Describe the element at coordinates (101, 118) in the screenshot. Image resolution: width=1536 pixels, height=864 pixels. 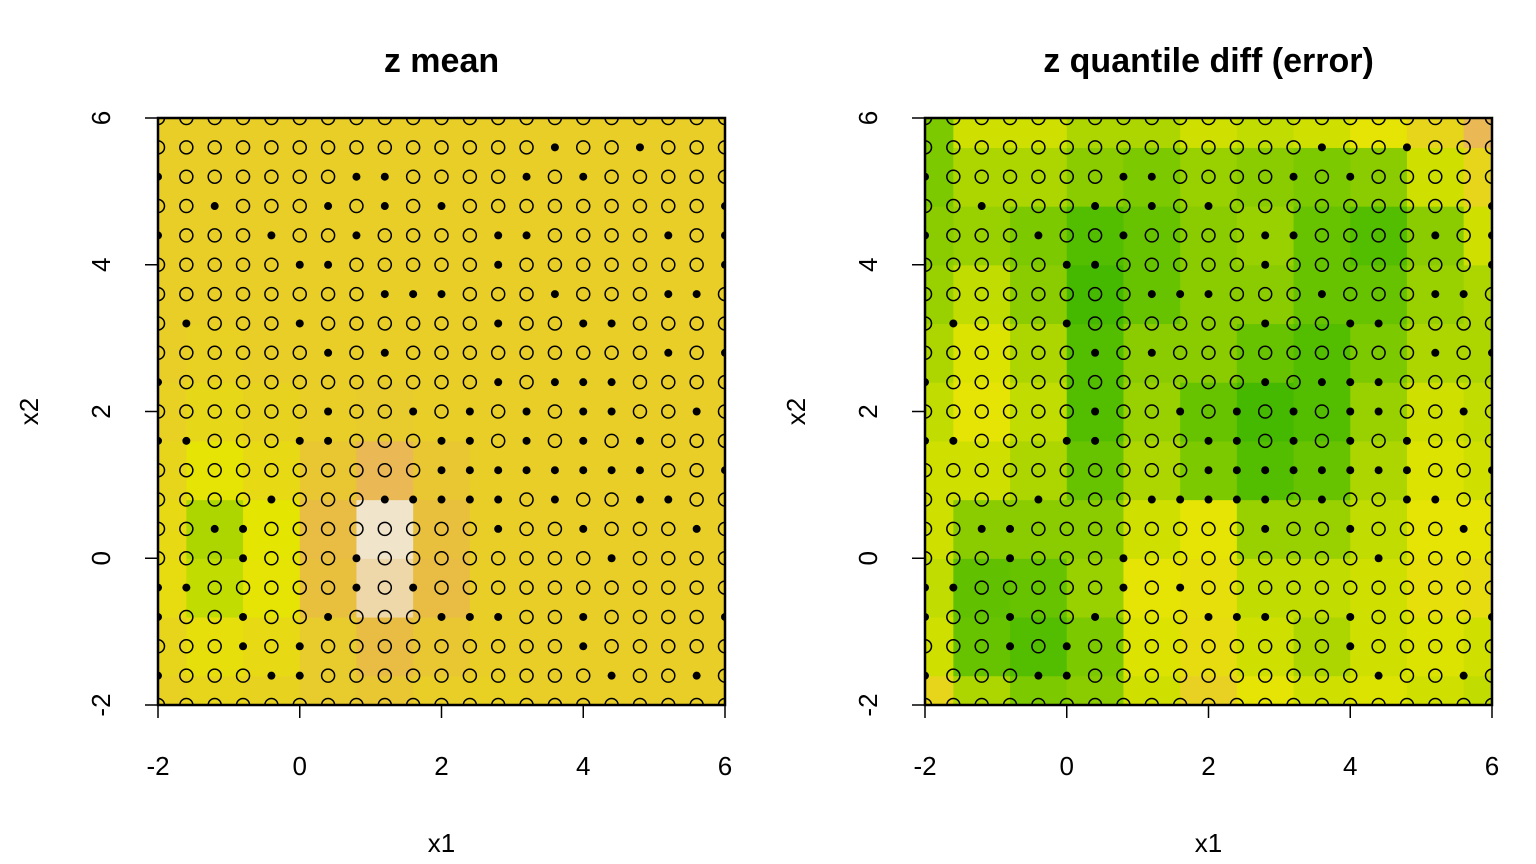
I see `y-tick-label: 6` at that location.